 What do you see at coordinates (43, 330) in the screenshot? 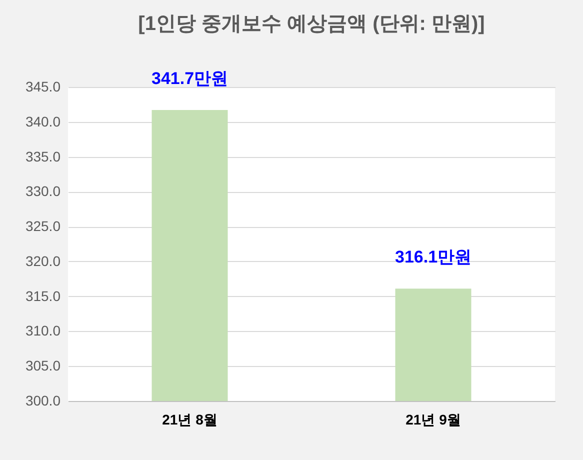
I see `y-tick-label: 310.0` at bounding box center [43, 330].